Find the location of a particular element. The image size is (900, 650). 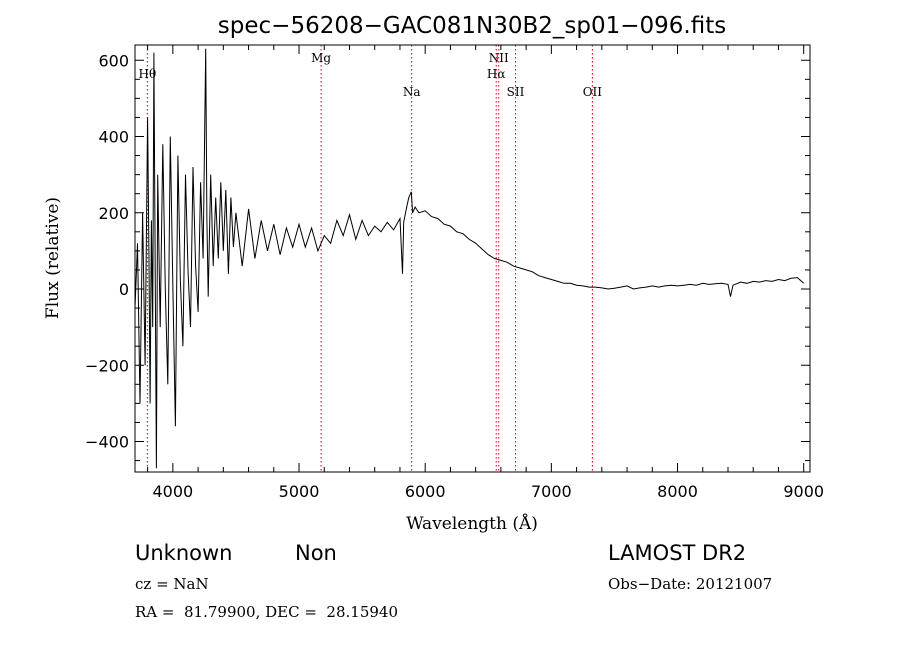

x-tick-label: 9000 is located at coordinates (803, 491).